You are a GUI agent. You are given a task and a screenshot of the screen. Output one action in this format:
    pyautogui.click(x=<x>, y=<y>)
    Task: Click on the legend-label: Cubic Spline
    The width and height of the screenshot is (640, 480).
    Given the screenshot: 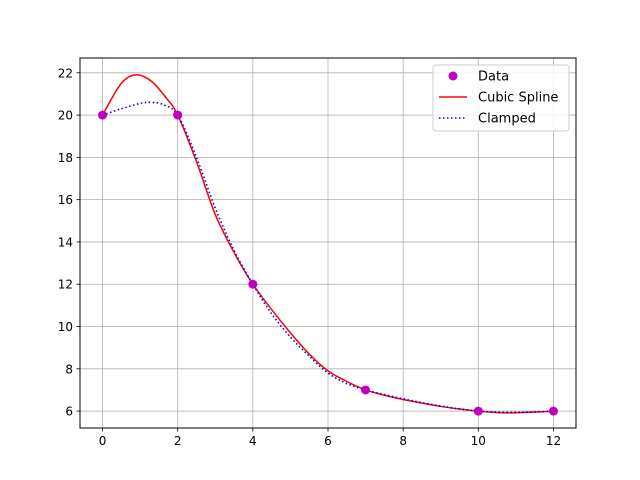 What is the action you would take?
    pyautogui.click(x=518, y=98)
    